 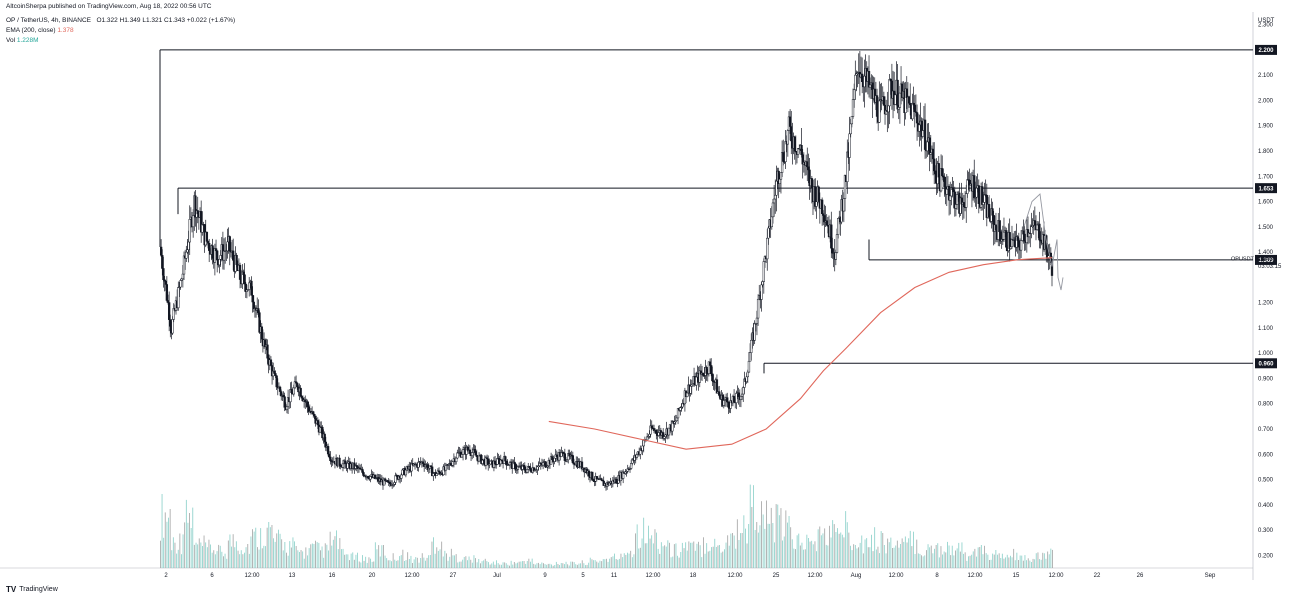 I want to click on y-tick-label: 0.200, so click(x=1266, y=556).